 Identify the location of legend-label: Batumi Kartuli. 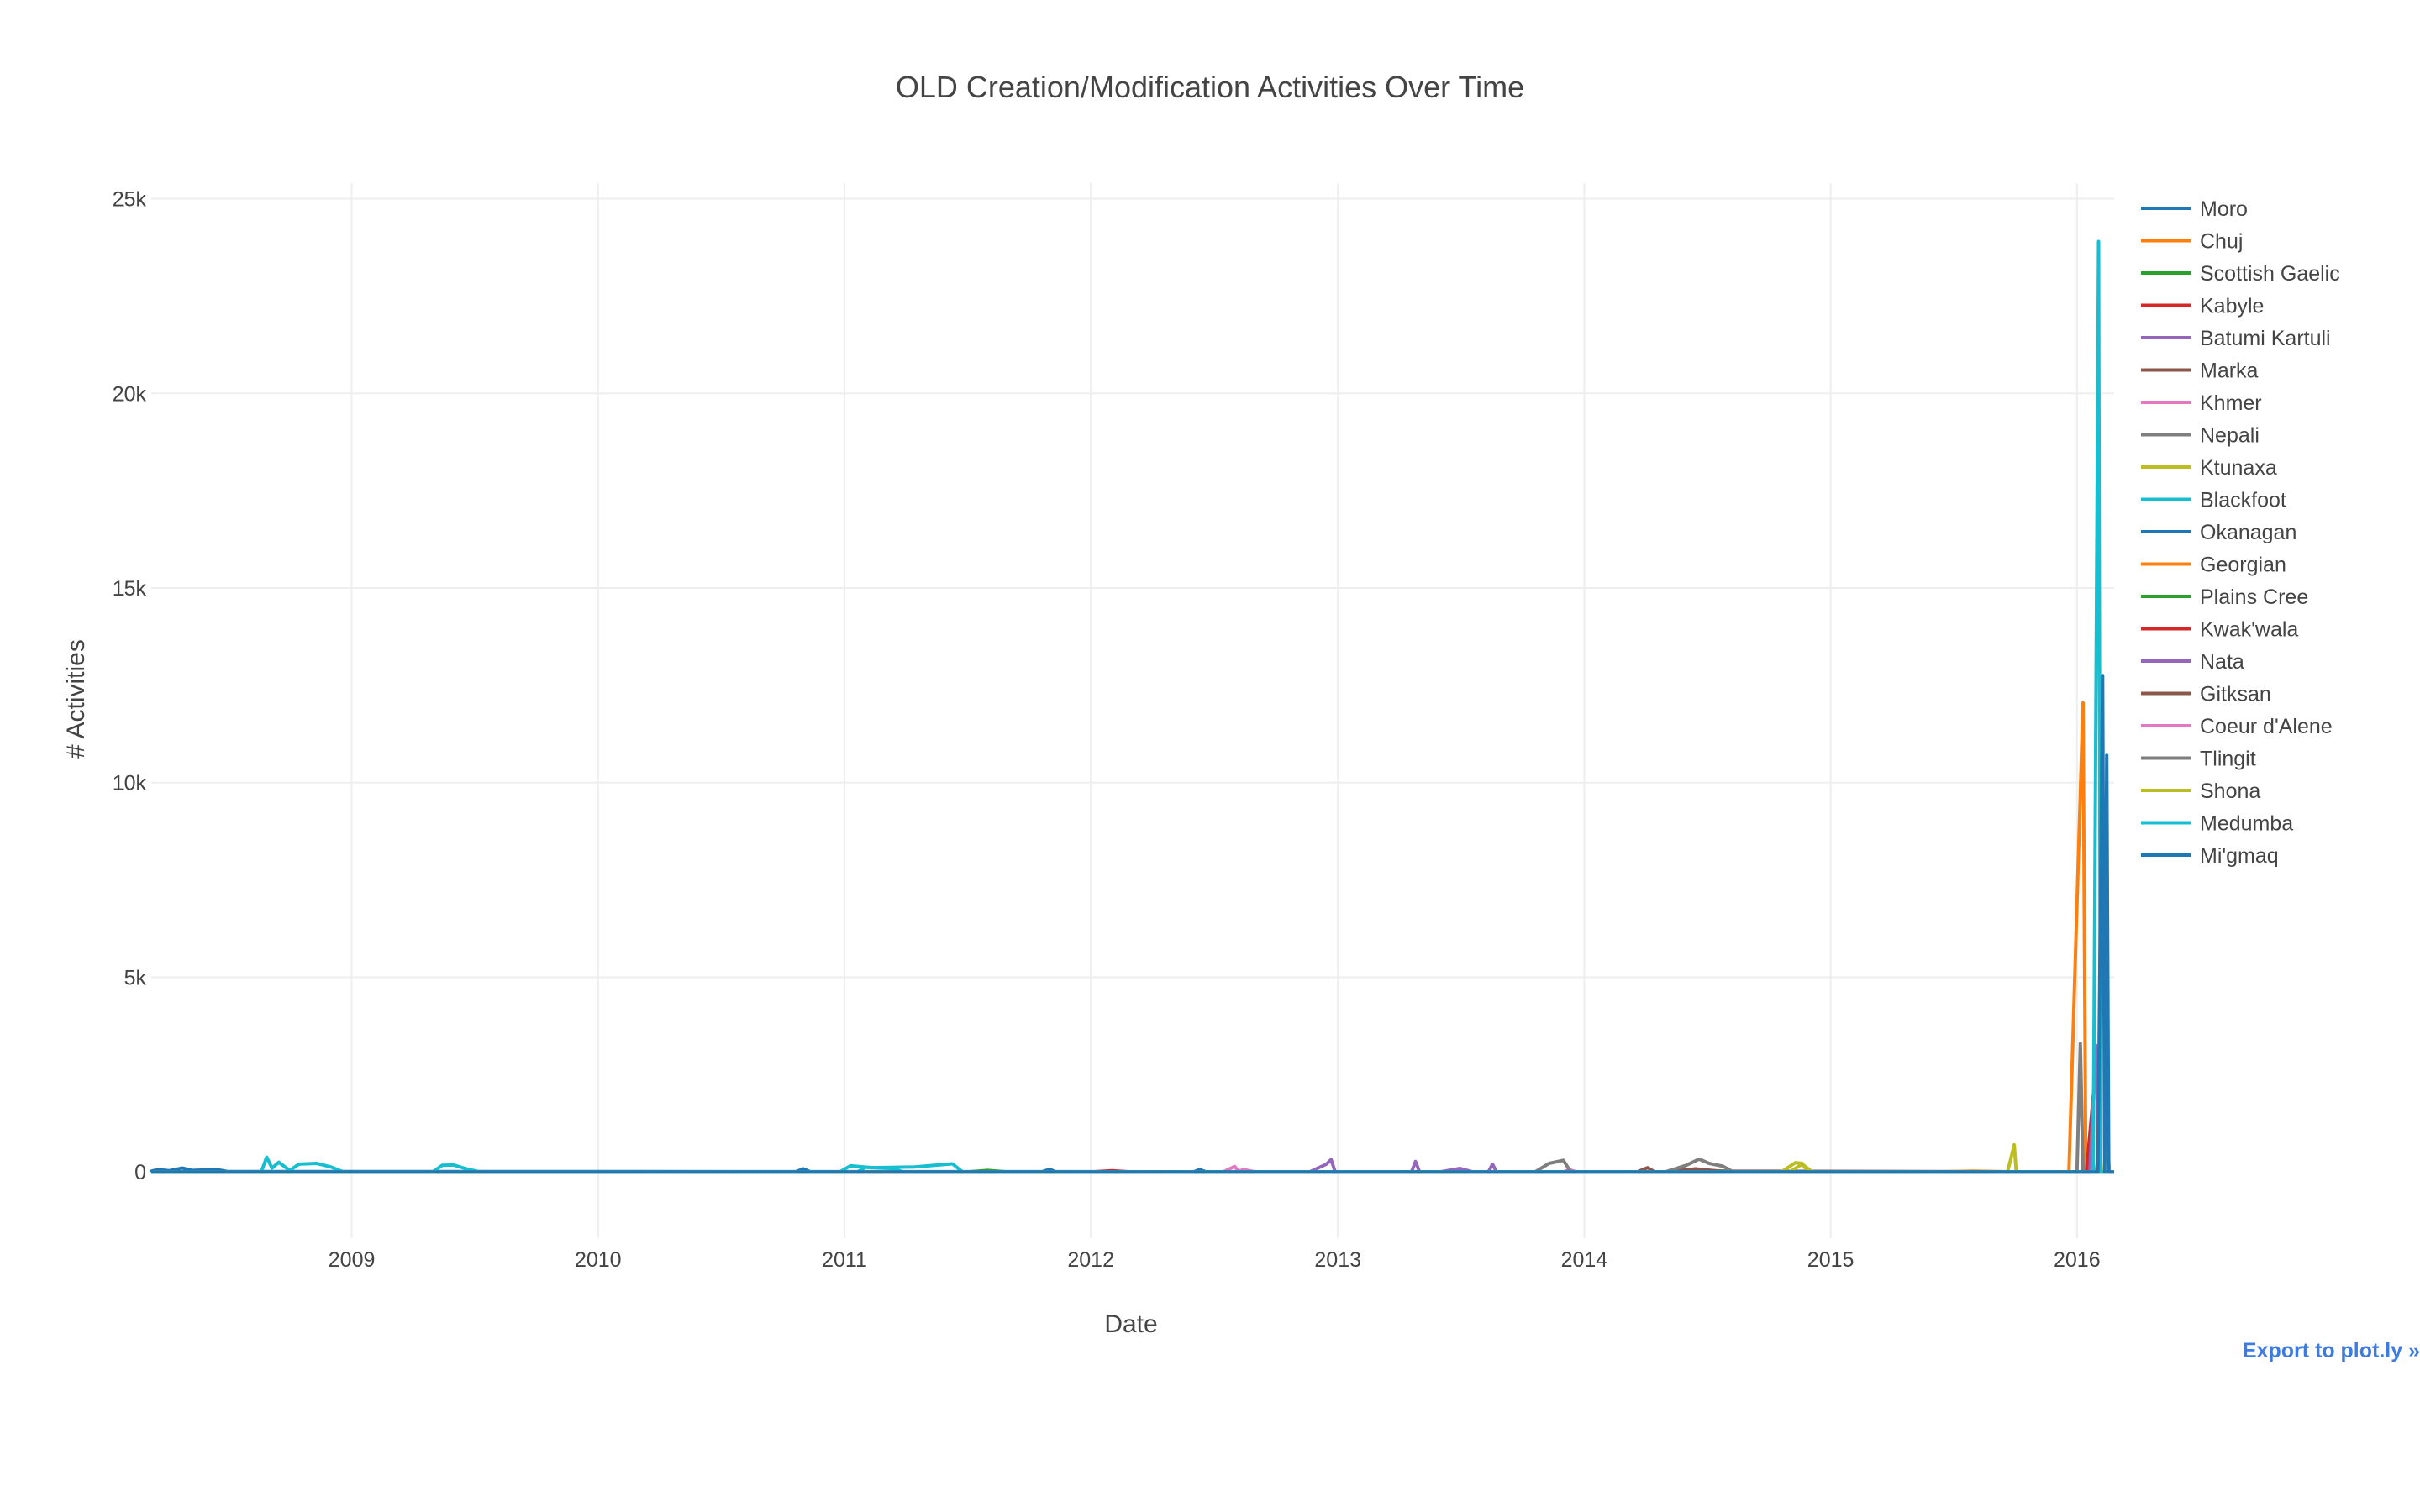
(2266, 338).